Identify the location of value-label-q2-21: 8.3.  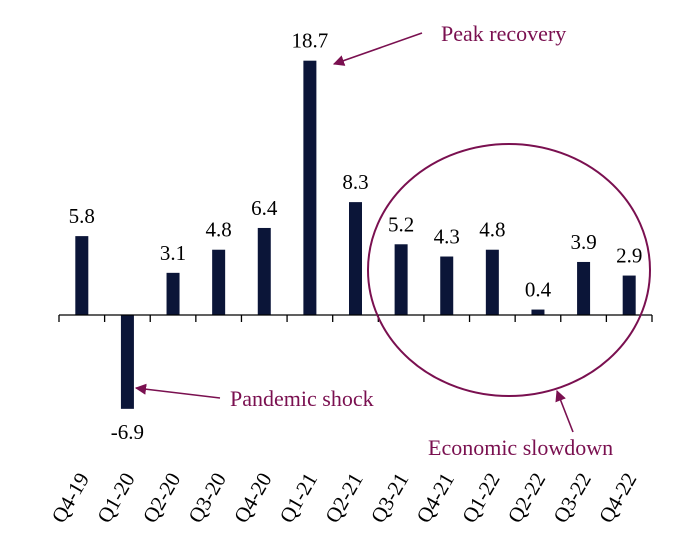
(355, 182).